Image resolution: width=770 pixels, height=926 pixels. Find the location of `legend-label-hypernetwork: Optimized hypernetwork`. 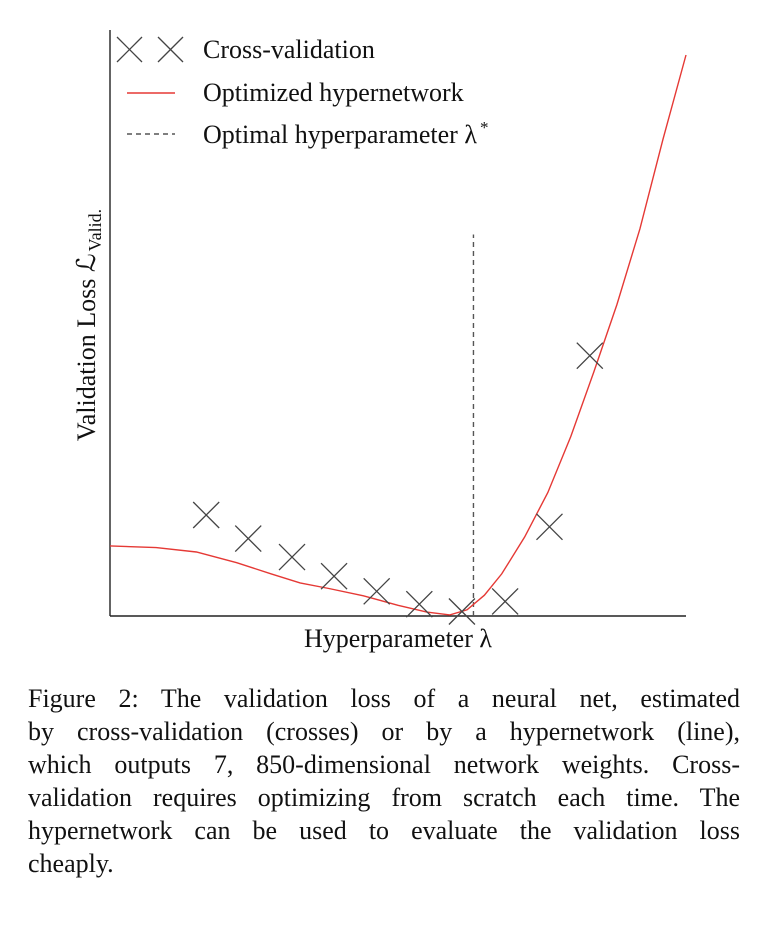

legend-label-hypernetwork: Optimized hypernetwork is located at coordinates (333, 92).